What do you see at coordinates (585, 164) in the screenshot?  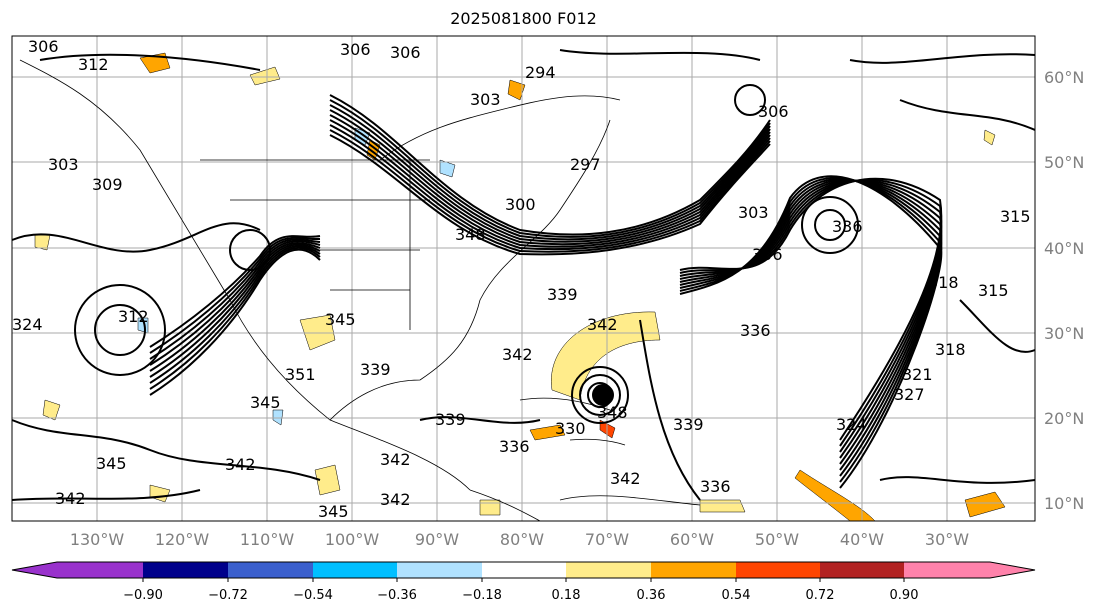 I see `contour-label: 297` at bounding box center [585, 164].